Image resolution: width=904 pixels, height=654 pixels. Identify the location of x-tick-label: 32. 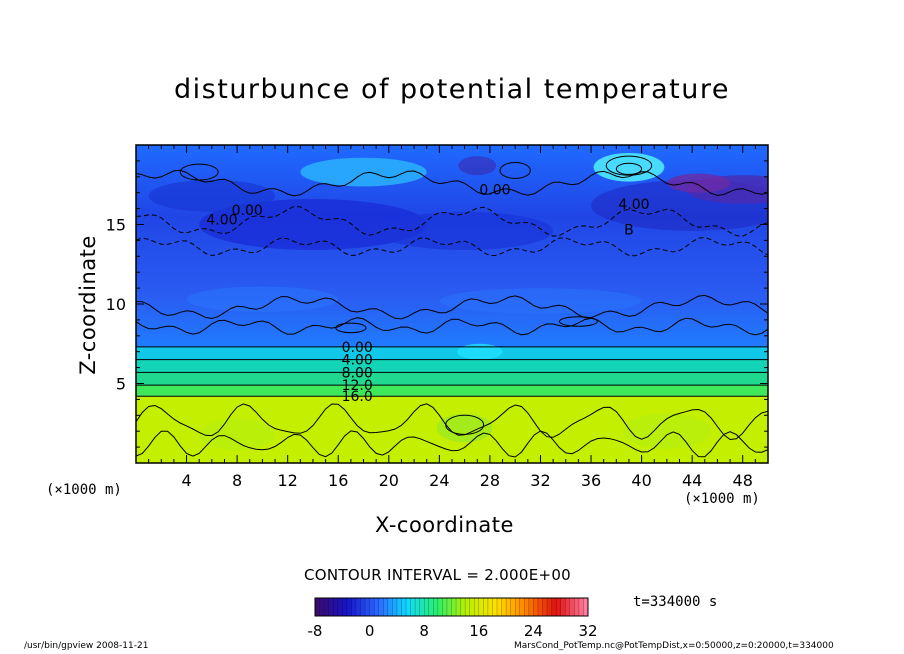
(540, 480).